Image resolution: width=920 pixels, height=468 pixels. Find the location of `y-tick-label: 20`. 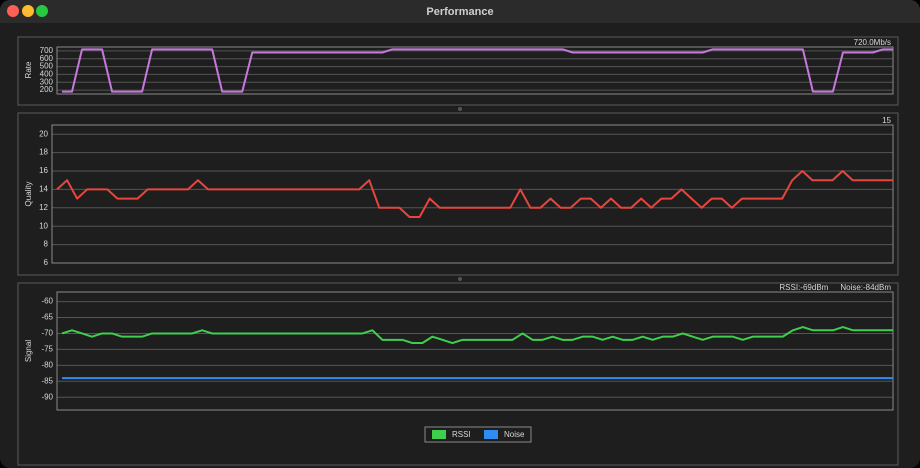

y-tick-label: 20 is located at coordinates (43, 133).